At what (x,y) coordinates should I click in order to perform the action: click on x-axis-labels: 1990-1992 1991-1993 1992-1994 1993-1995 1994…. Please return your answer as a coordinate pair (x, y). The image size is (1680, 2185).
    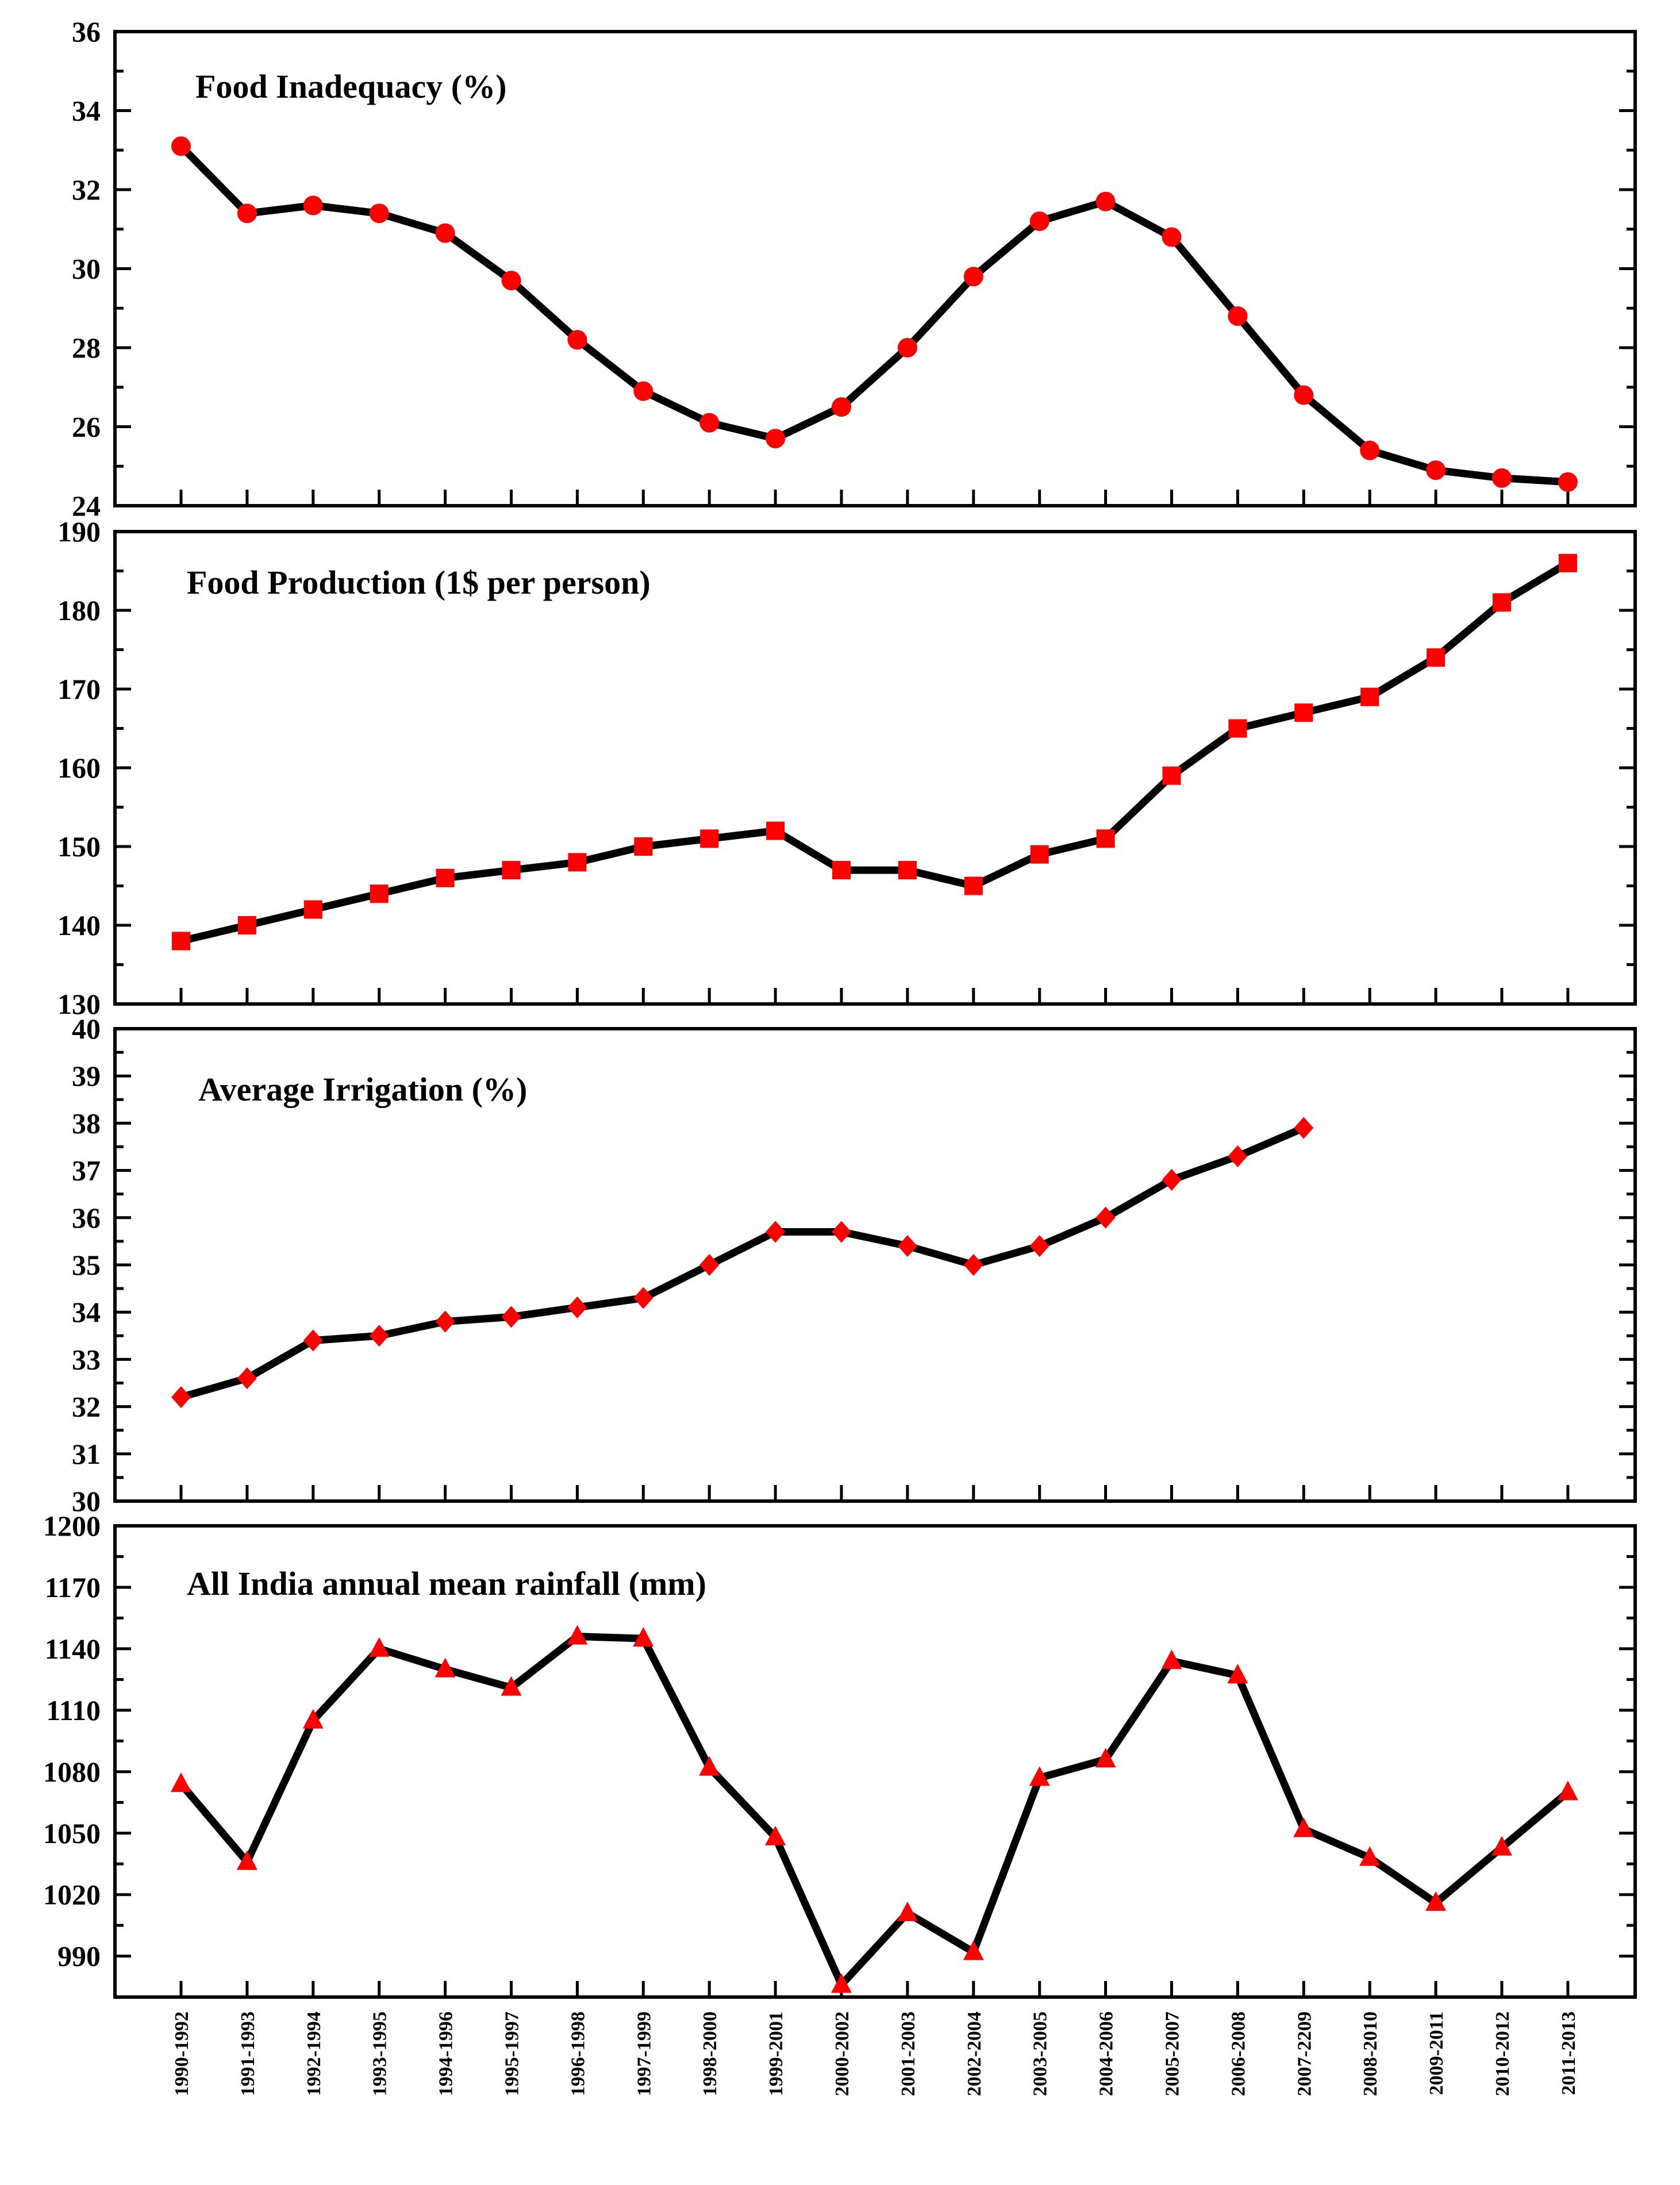
    Looking at the image, I should click on (875, 2053).